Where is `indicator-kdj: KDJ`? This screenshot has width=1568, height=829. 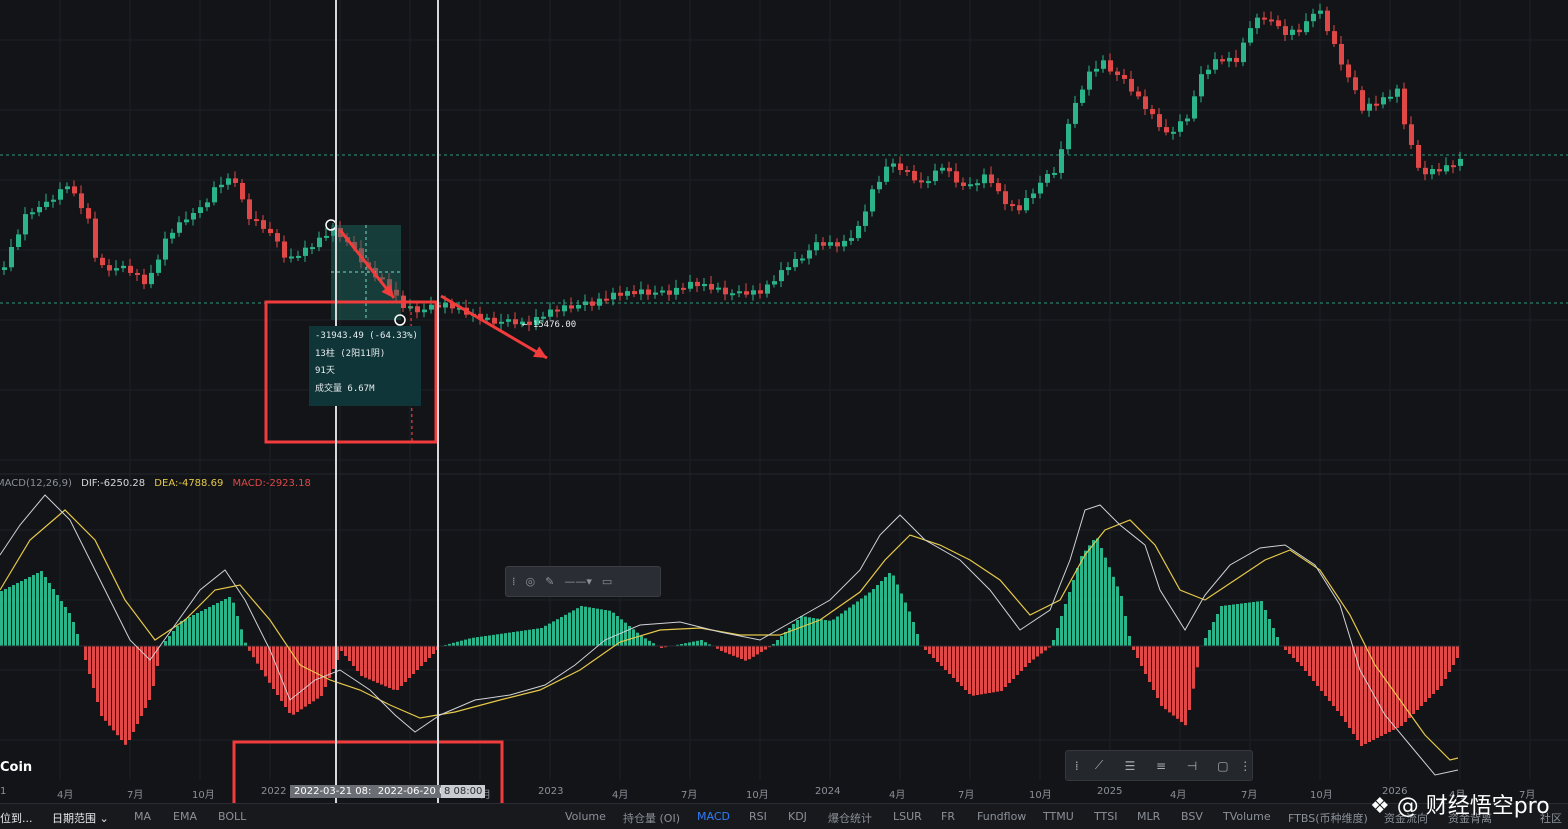
indicator-kdj: KDJ is located at coordinates (797, 816).